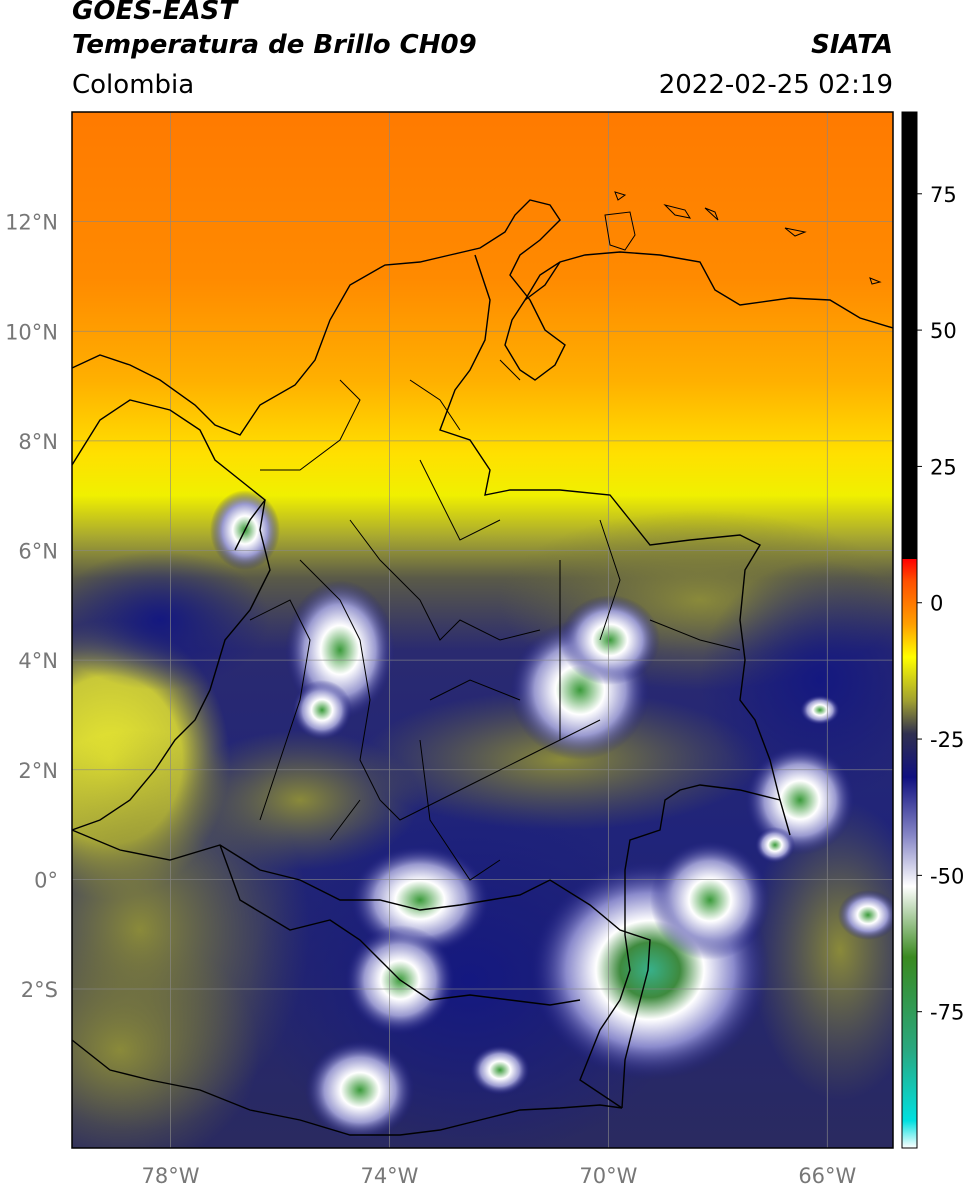 Image resolution: width=966 pixels, height=1190 pixels. I want to click on product-title: Temperatura de Brillo CH09, so click(274, 45).